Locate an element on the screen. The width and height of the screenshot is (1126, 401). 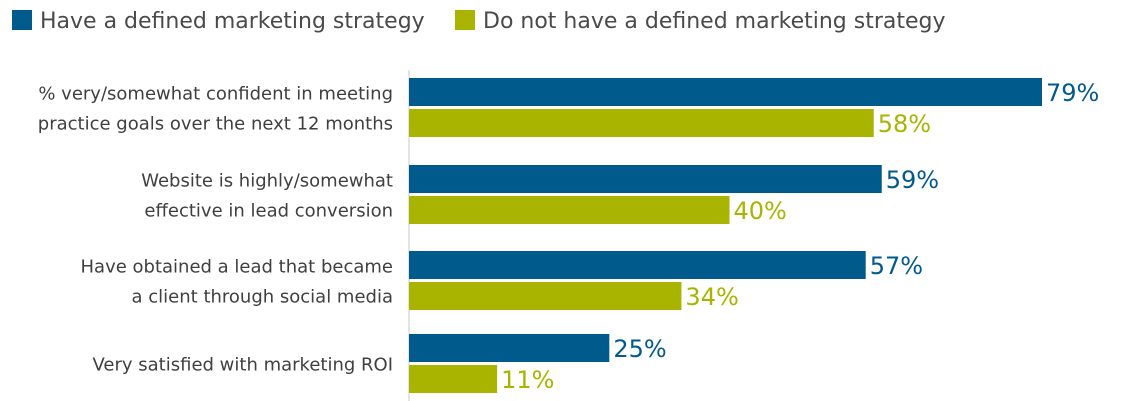
category-label-1-line-1: % very/somewhat confident in meeting is located at coordinates (215, 94).